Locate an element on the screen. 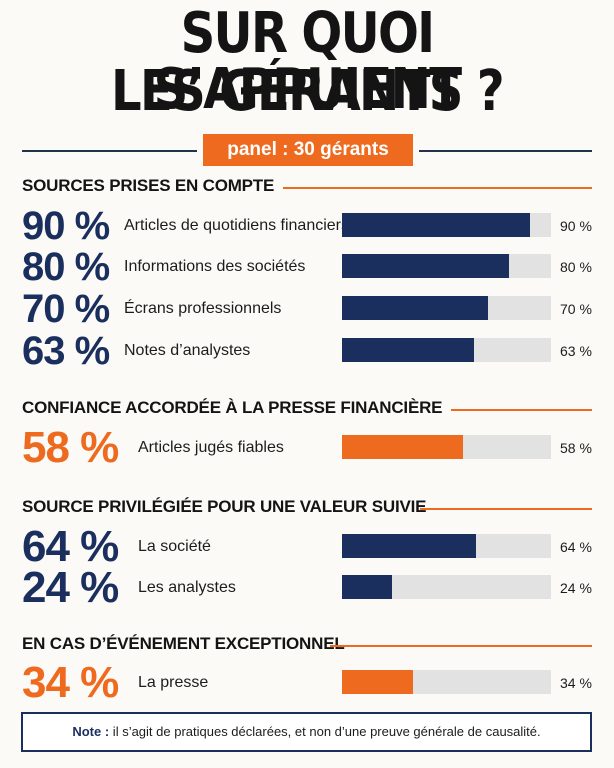 The height and width of the screenshot is (768, 614). big-percentage: 24 % is located at coordinates (70, 587).